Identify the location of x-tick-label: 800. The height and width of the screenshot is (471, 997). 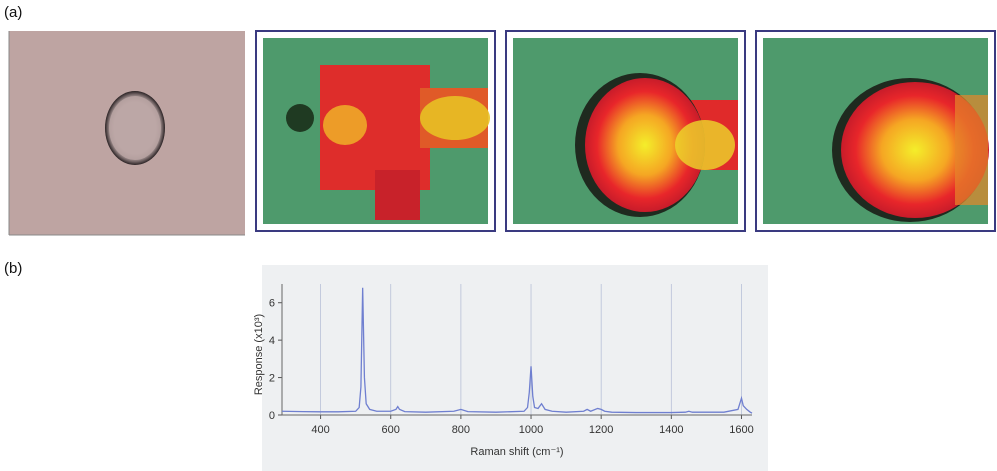
(461, 430).